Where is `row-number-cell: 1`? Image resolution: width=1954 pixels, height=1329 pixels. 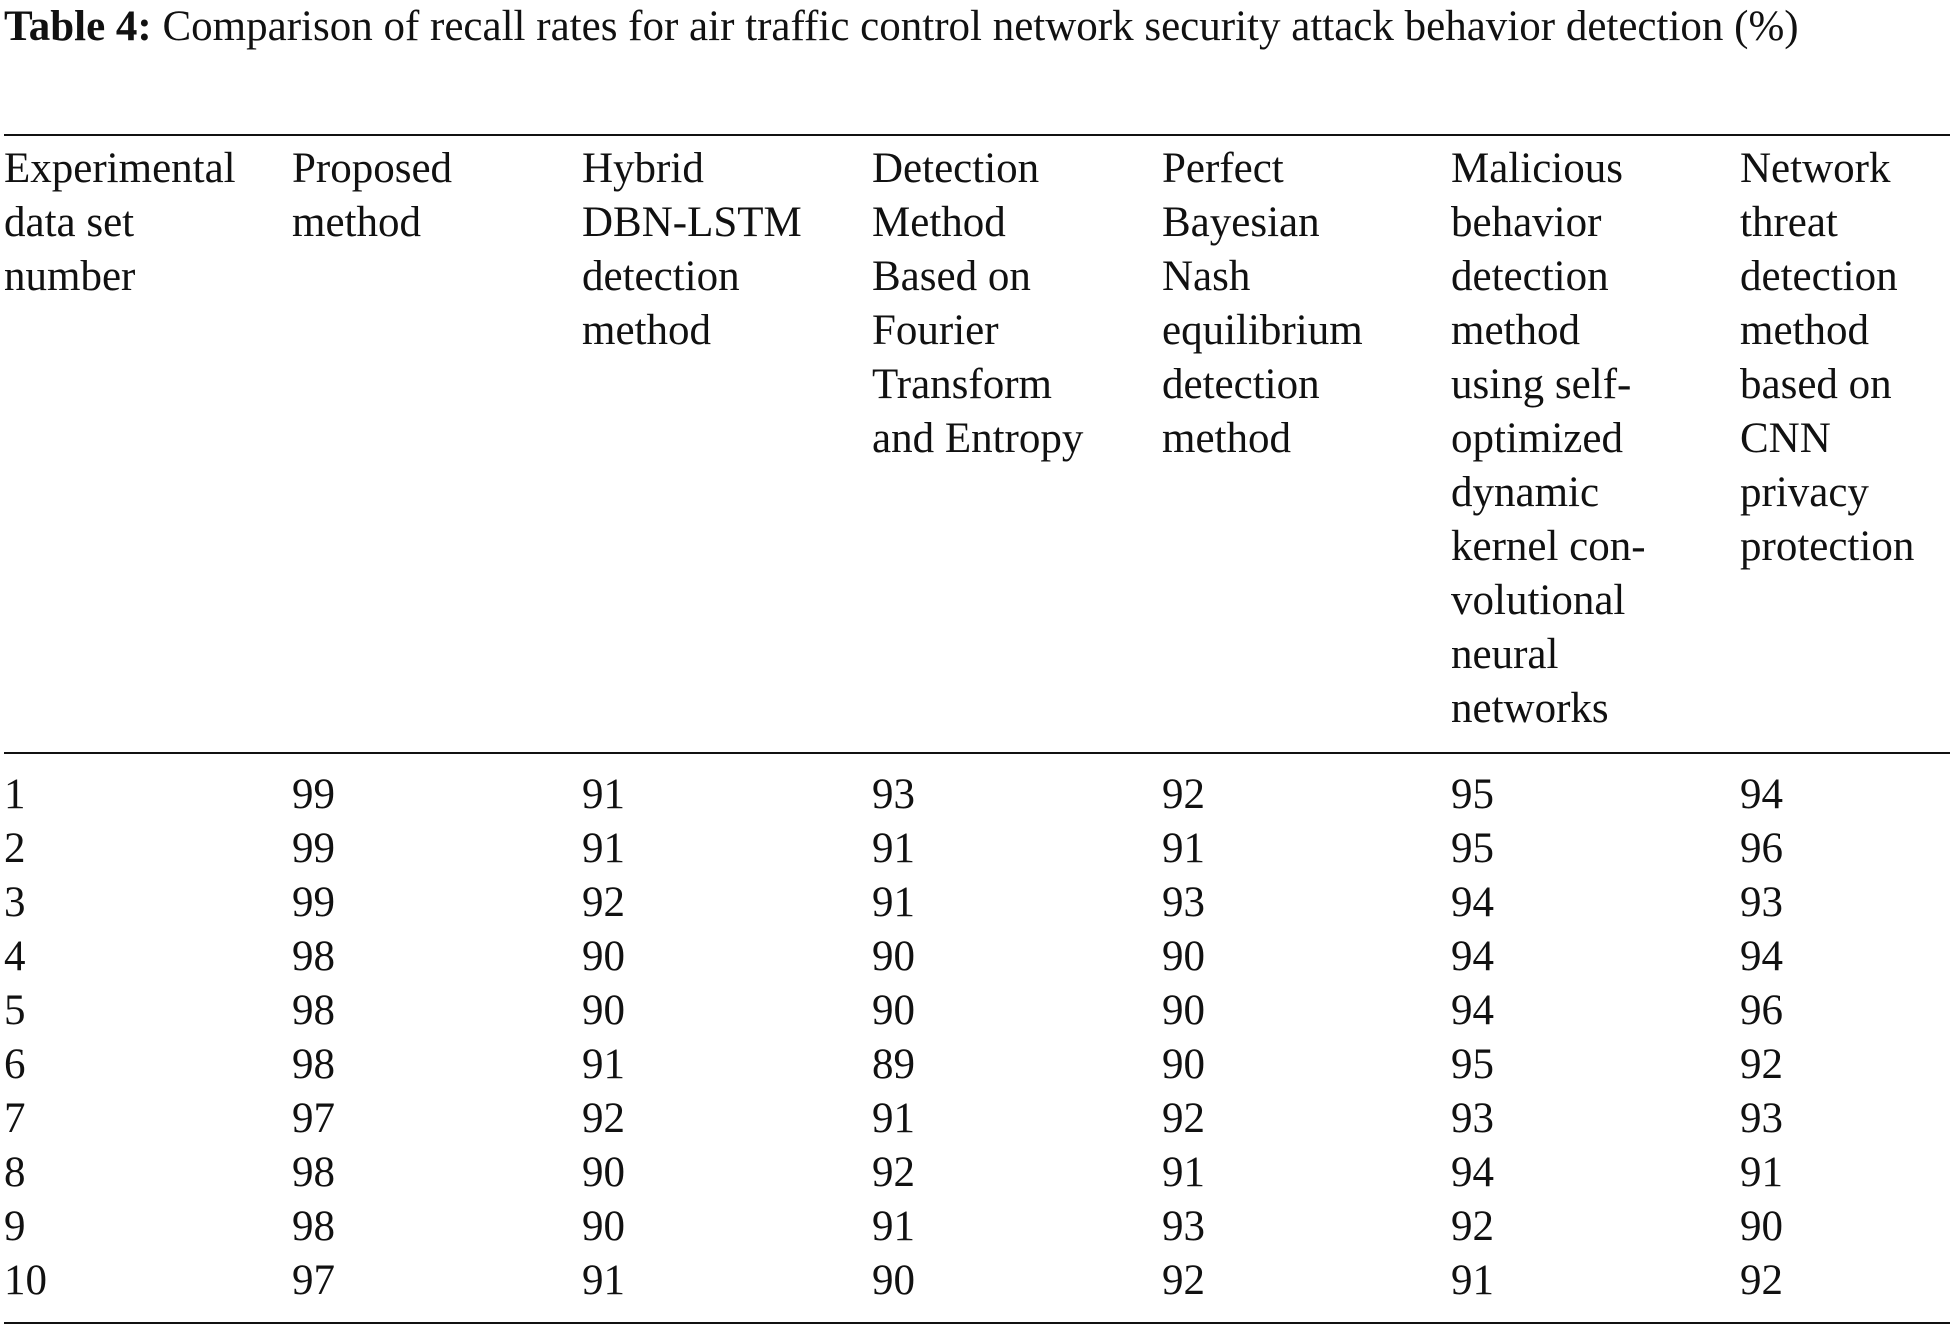 row-number-cell: 1 is located at coordinates (15, 794).